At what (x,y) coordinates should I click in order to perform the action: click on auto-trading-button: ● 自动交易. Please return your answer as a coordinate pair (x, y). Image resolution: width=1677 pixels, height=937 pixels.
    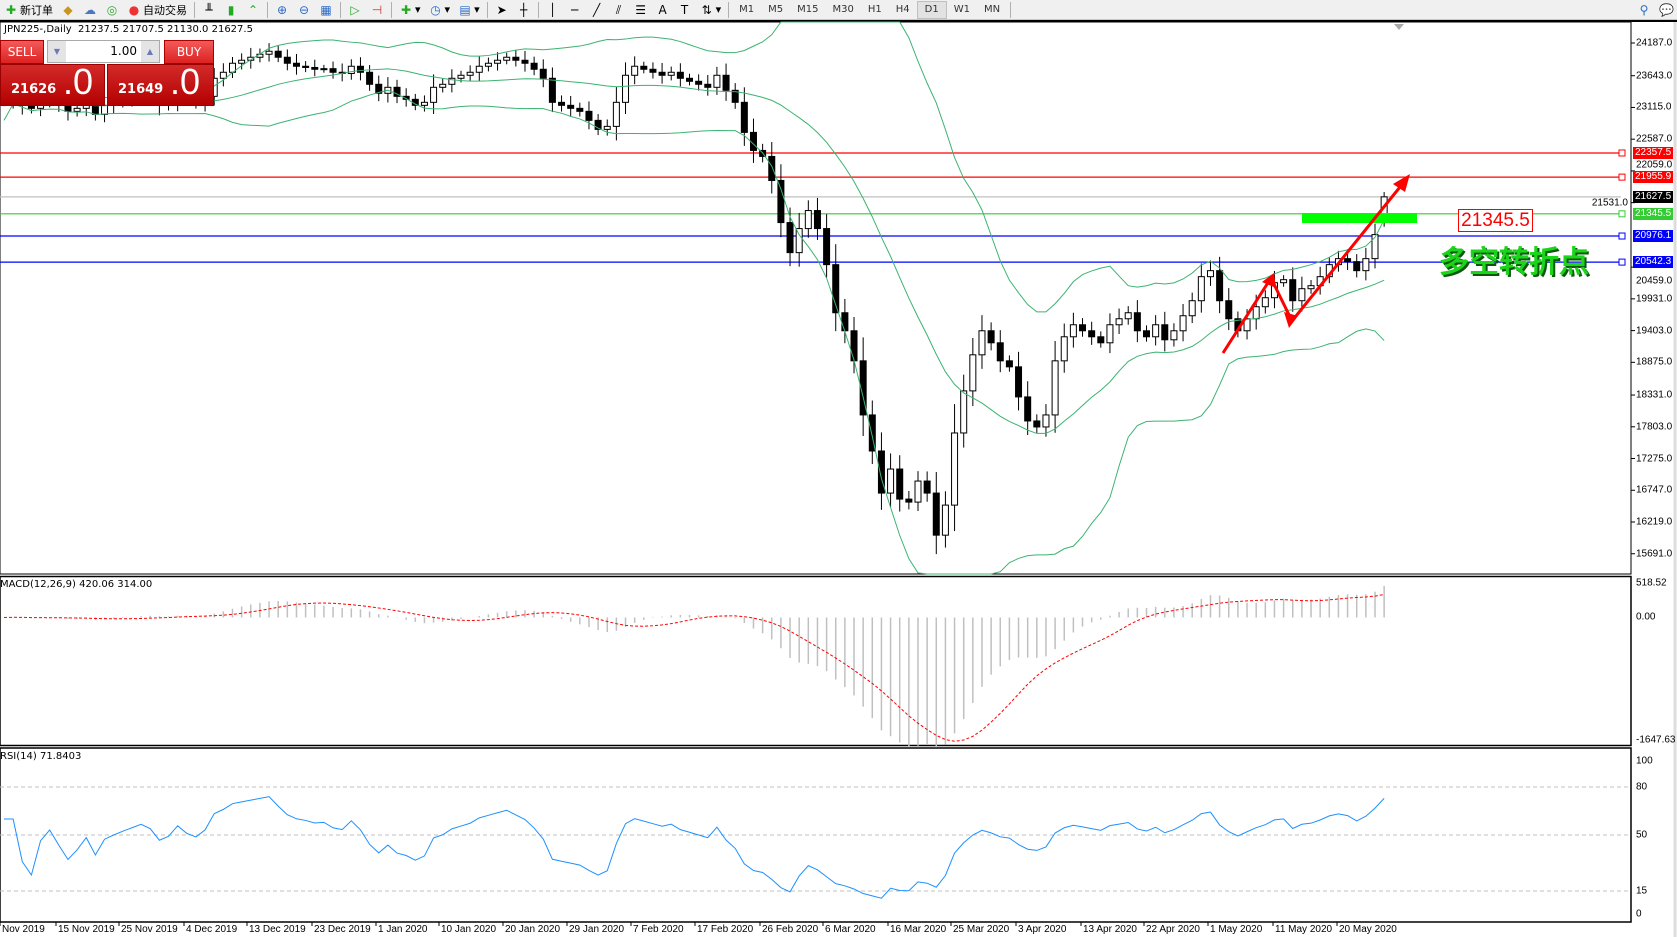
    Looking at the image, I should click on (157, 10).